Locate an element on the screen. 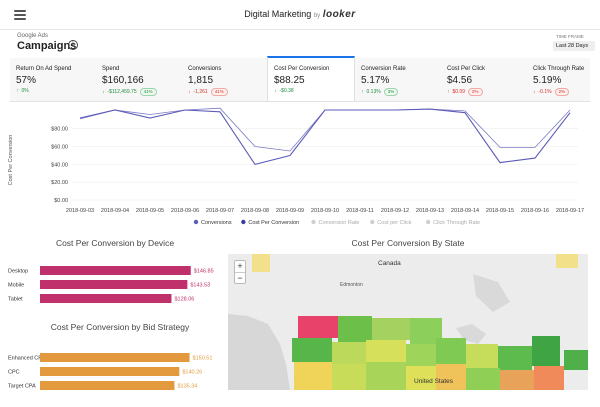 This screenshot has height=407, width=600. x-tick-label: 2018-09-13 is located at coordinates (430, 211).